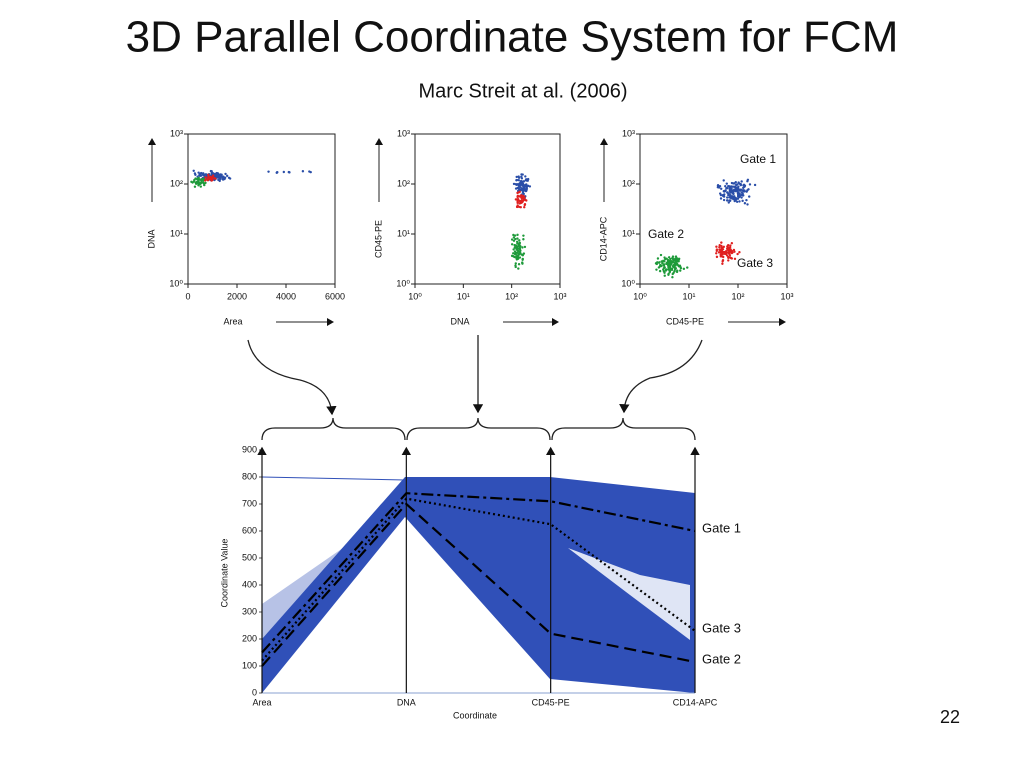  Describe the element at coordinates (688, 296) in the screenshot. I see `x-tick-label: 10¹` at that location.